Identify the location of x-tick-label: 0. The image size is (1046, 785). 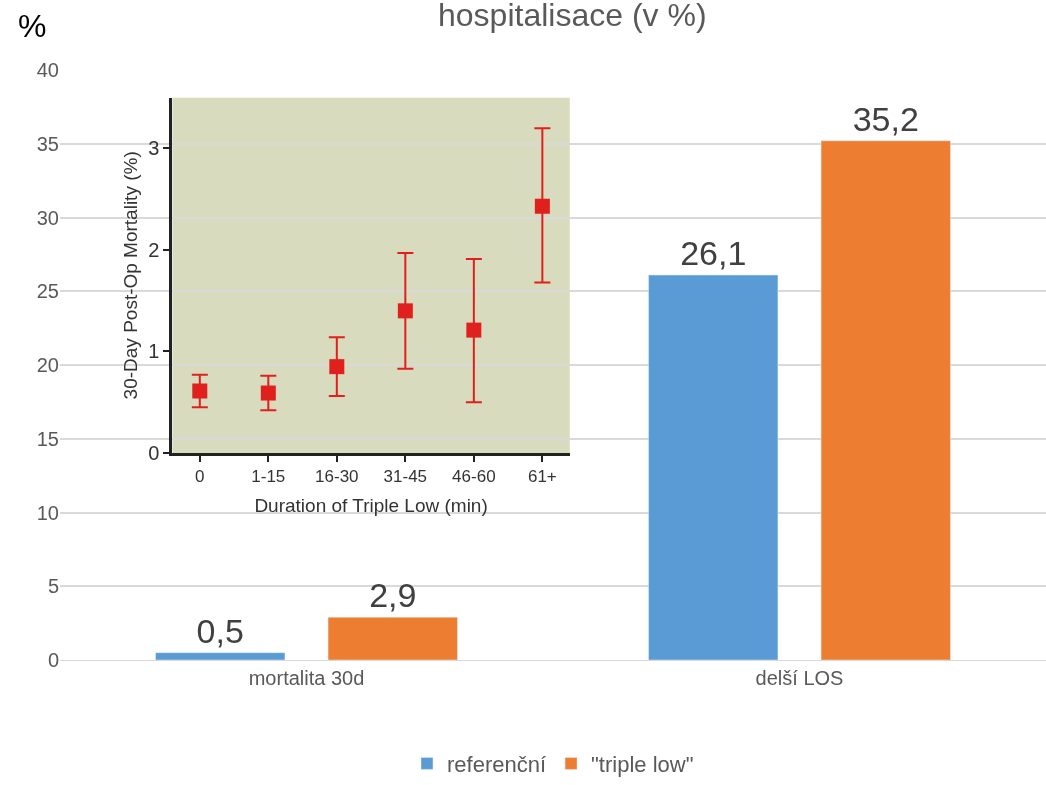
(200, 477).